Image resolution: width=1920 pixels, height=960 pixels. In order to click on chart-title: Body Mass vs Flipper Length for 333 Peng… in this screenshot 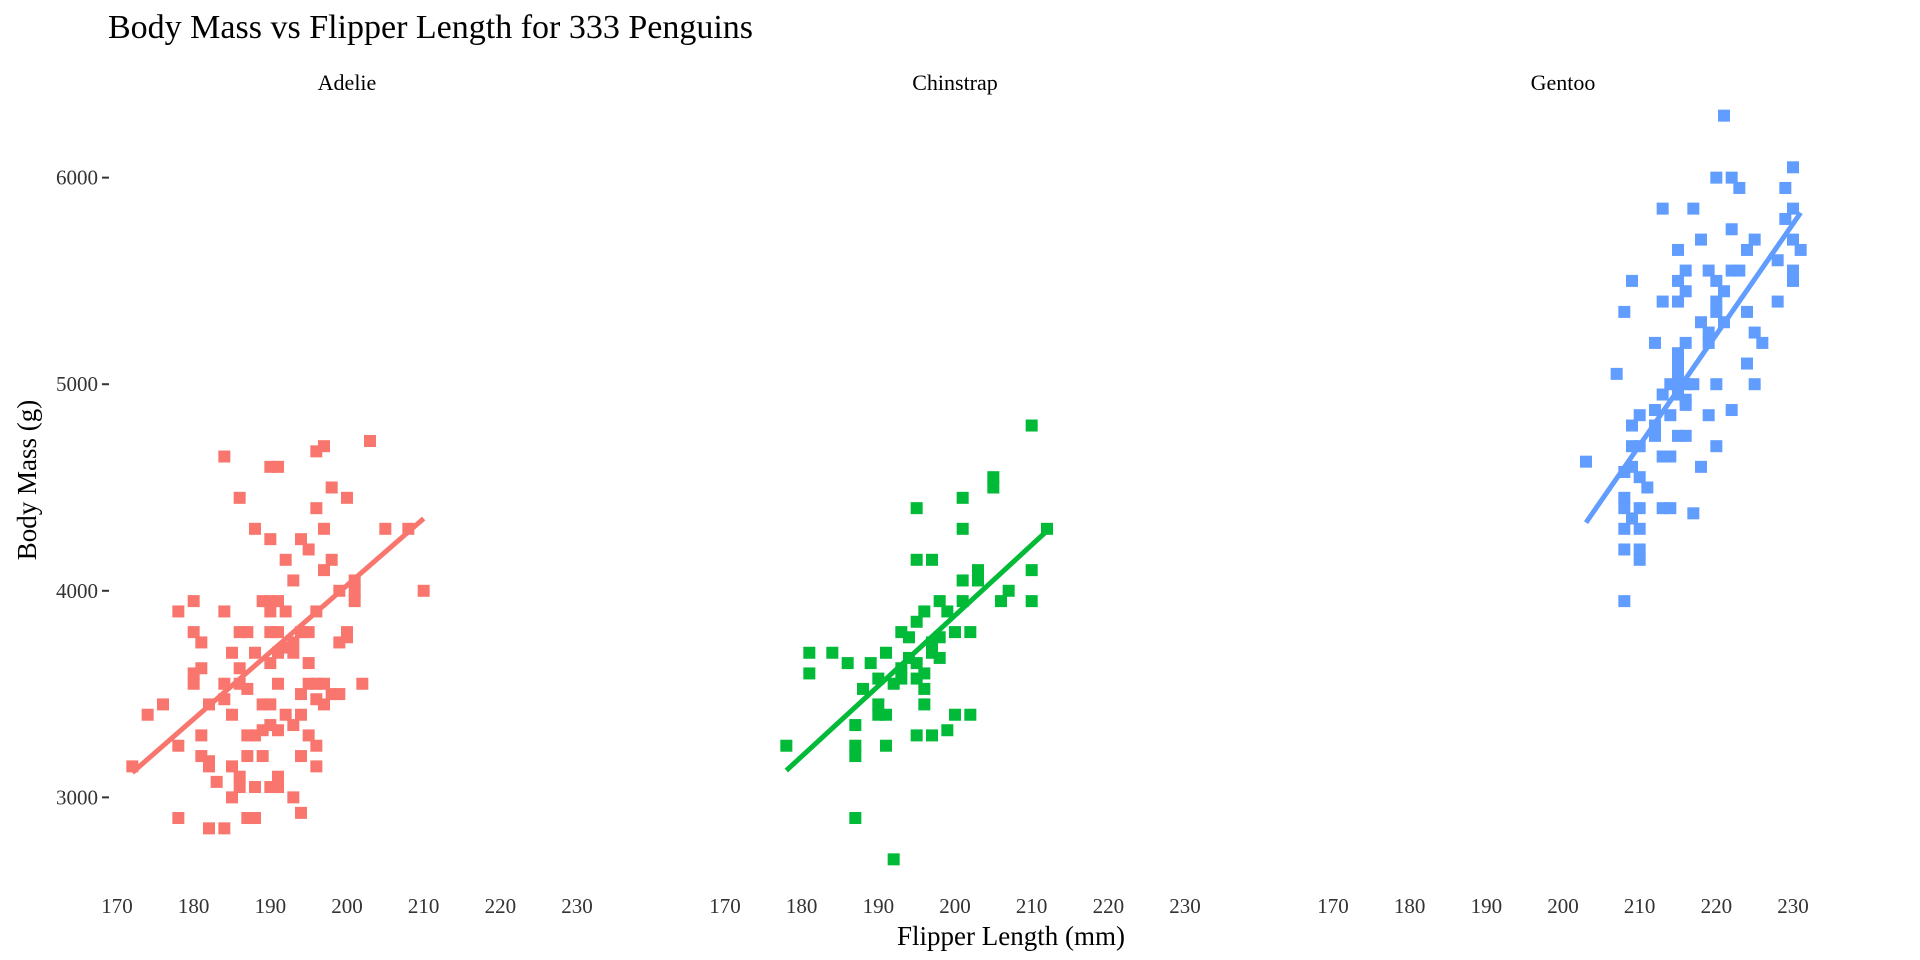, I will do `click(430, 27)`.